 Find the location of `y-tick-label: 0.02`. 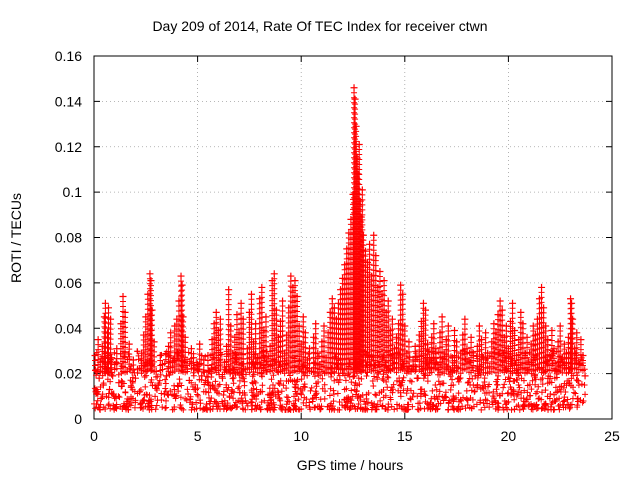

y-tick-label: 0.02 is located at coordinates (68, 374).